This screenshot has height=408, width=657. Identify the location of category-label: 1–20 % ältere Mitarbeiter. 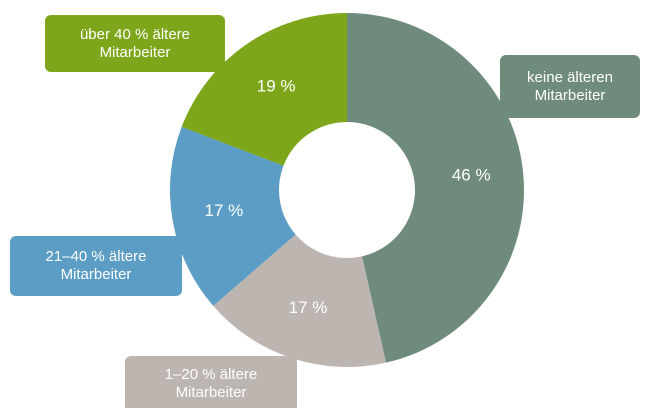
(211, 382).